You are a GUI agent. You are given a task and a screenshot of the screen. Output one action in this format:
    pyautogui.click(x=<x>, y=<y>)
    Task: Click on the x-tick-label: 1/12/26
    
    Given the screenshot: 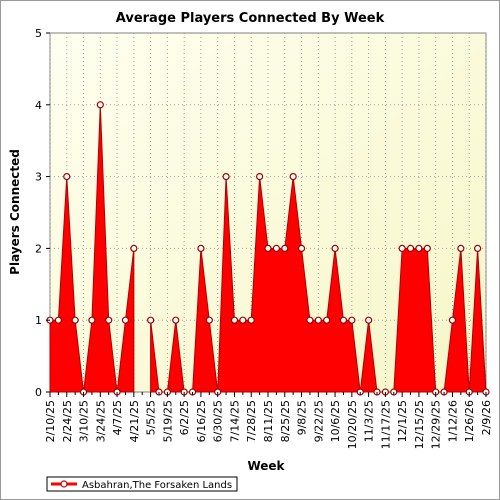 What is the action you would take?
    pyautogui.click(x=452, y=421)
    